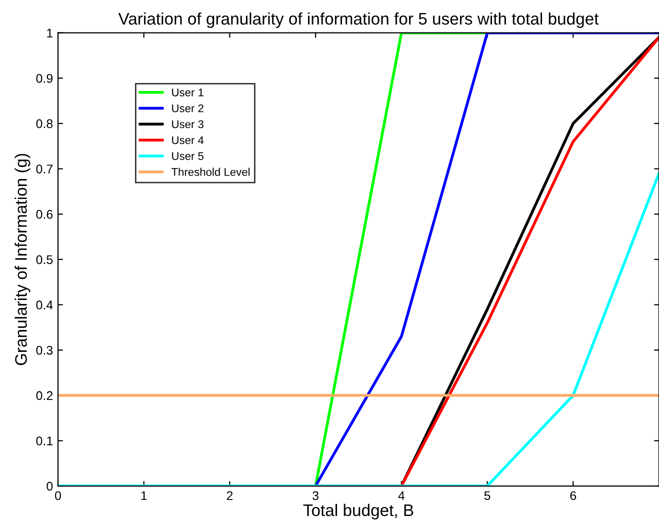  I want to click on y-tick-label: 0.9, so click(44, 78).